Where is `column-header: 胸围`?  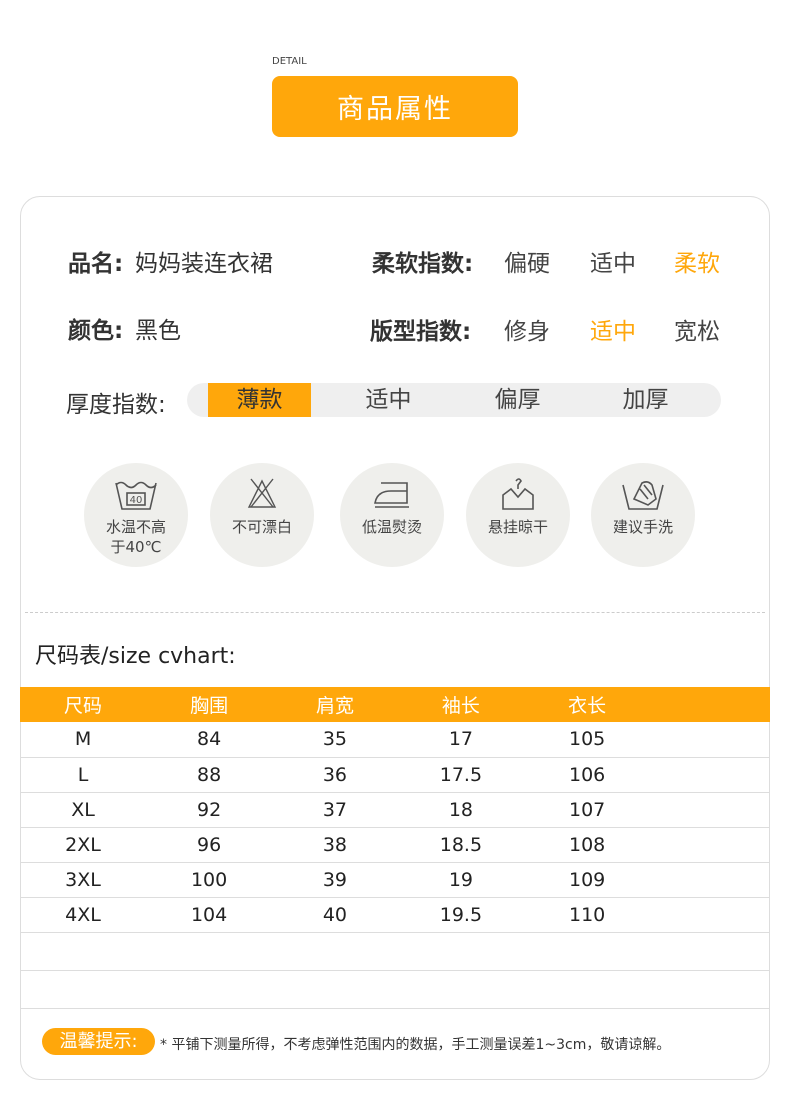 column-header: 胸围 is located at coordinates (209, 704).